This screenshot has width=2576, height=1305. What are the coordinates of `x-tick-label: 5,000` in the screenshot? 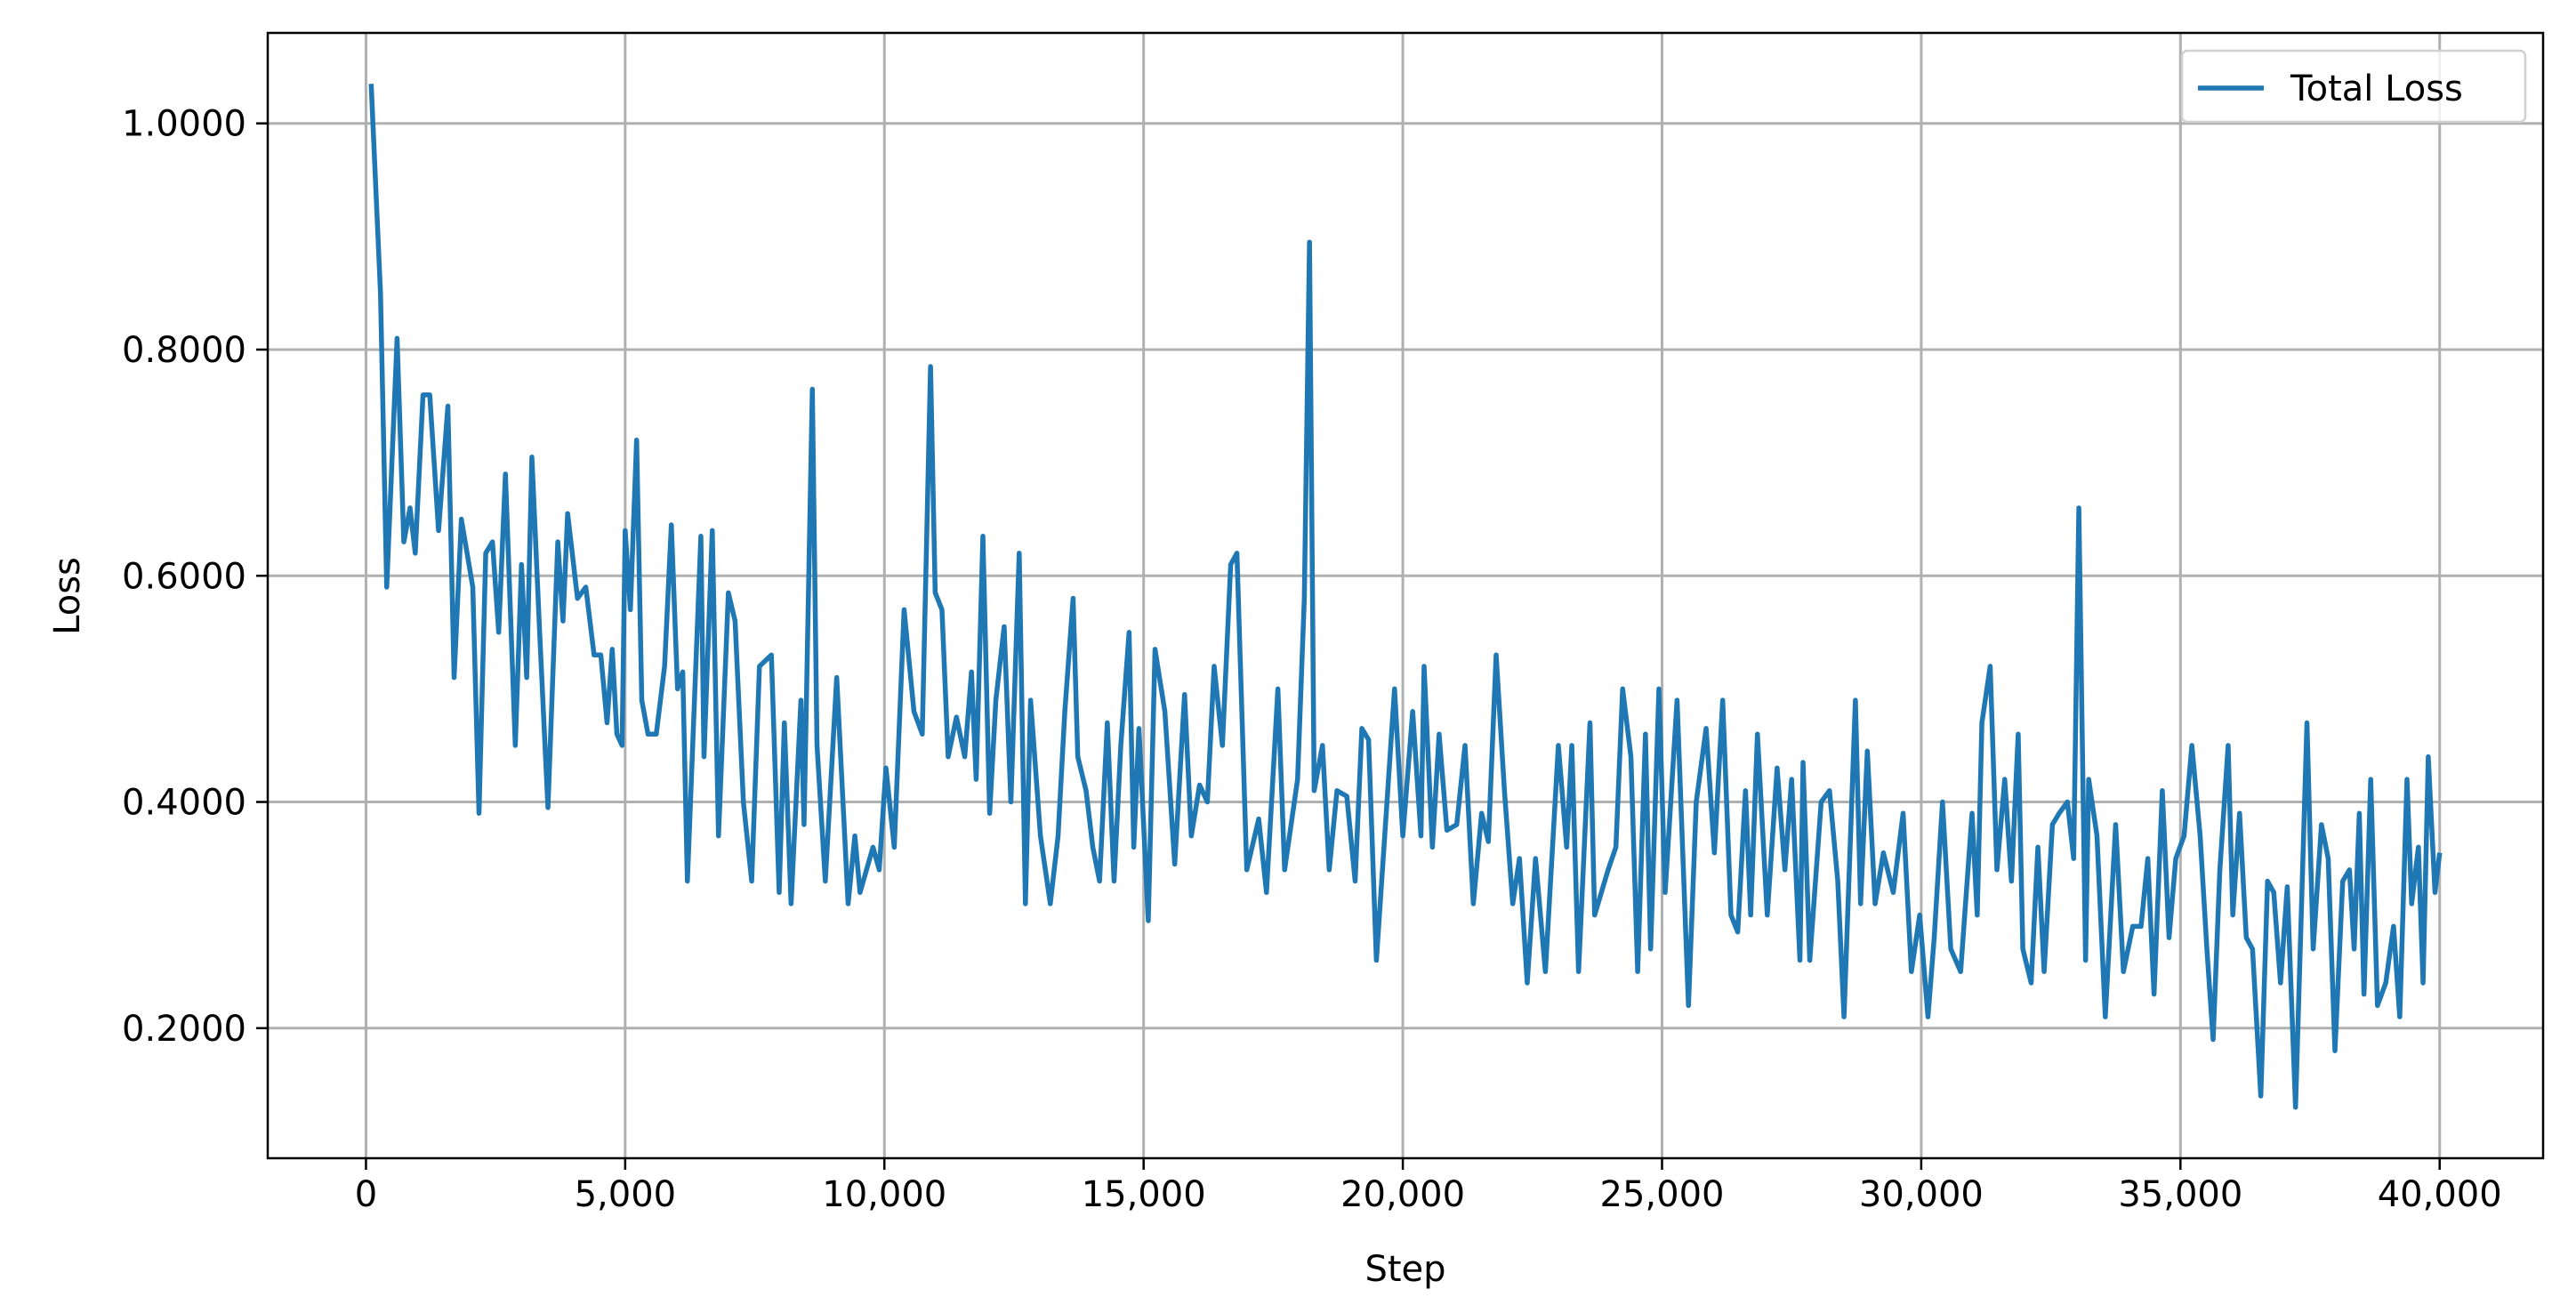 It's located at (626, 1194).